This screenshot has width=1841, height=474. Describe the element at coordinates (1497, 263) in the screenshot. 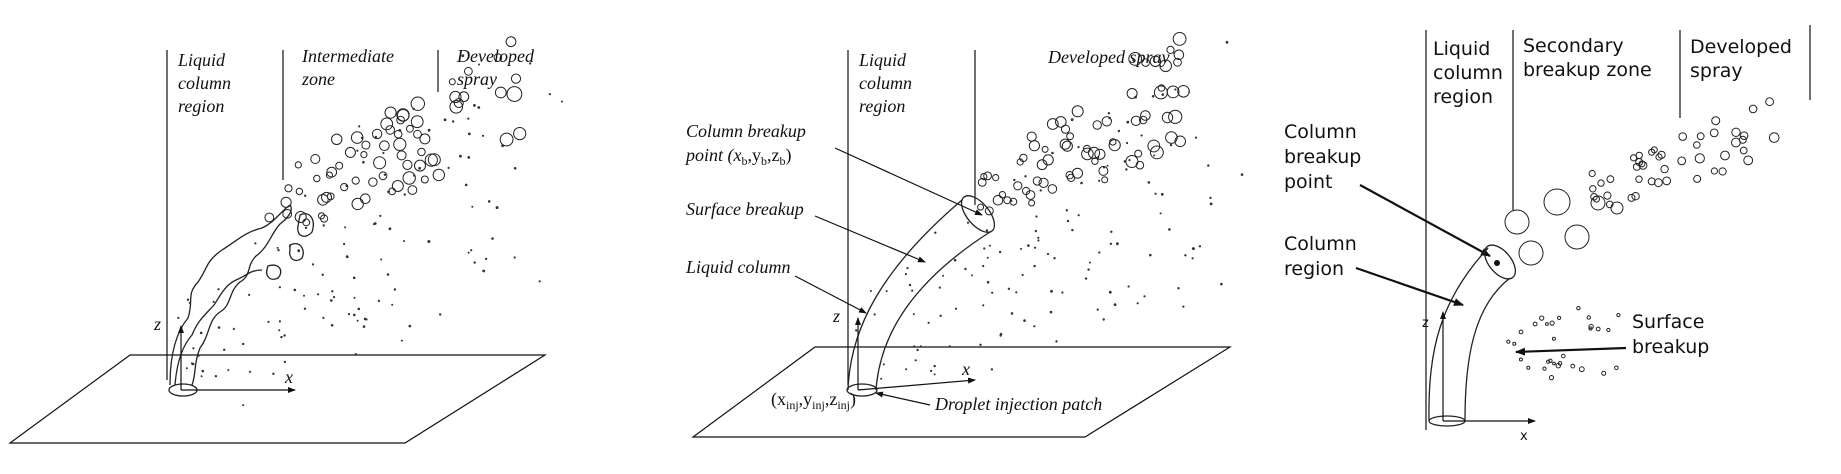

I see `column-breakup-point-marker` at that location.